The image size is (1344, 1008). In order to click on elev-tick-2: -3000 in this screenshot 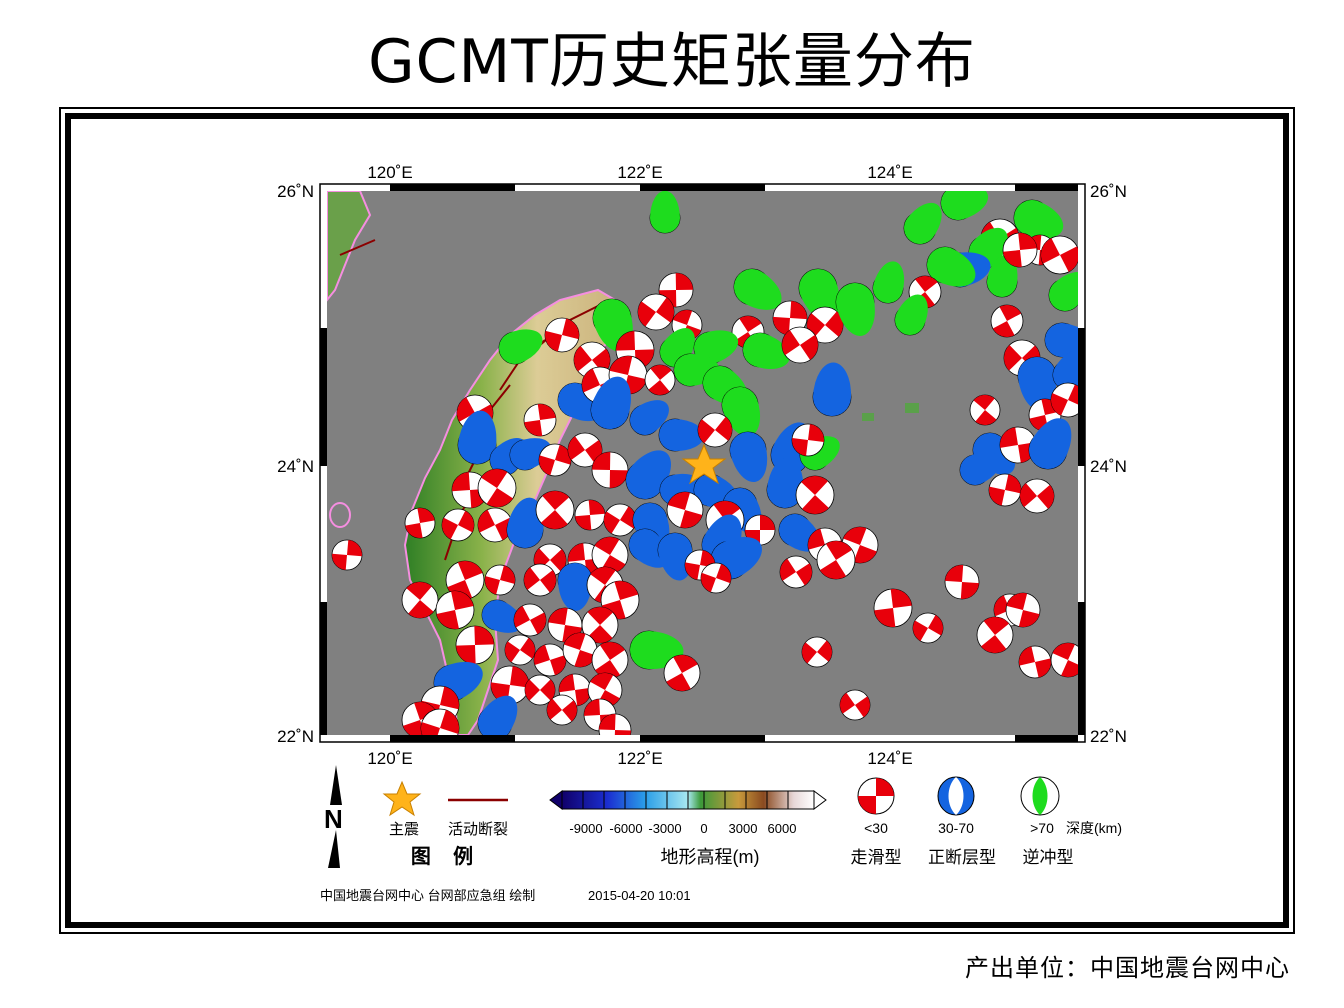, I will do `click(664, 828)`.